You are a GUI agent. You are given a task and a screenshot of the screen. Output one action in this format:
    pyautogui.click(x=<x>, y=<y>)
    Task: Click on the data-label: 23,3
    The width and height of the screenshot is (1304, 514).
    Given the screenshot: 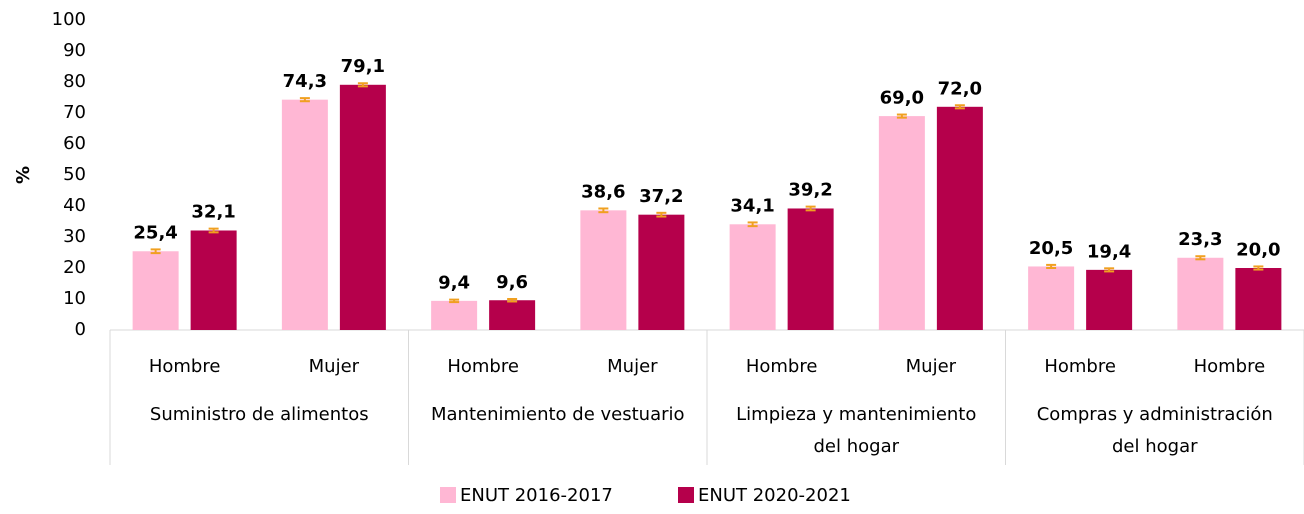 What is the action you would take?
    pyautogui.click(x=1200, y=239)
    